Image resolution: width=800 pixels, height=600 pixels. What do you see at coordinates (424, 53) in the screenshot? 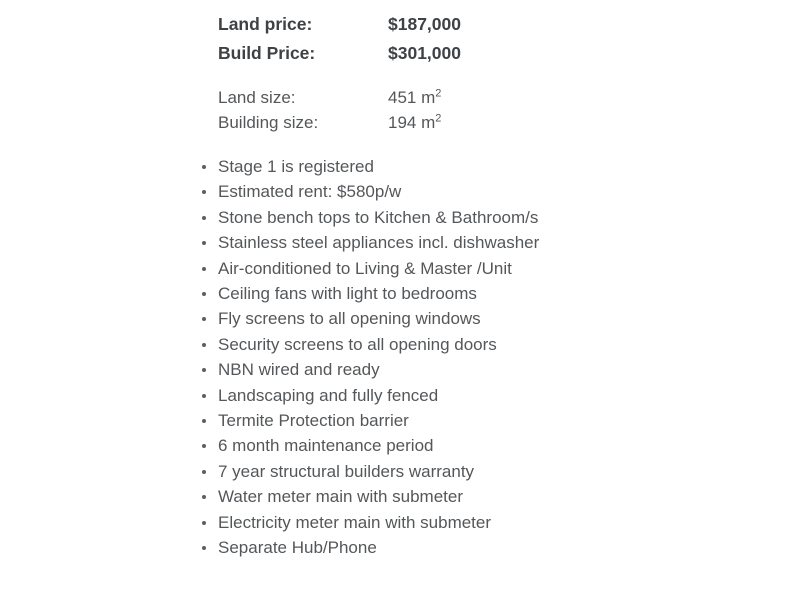
I see `build-price-value: $301,000` at bounding box center [424, 53].